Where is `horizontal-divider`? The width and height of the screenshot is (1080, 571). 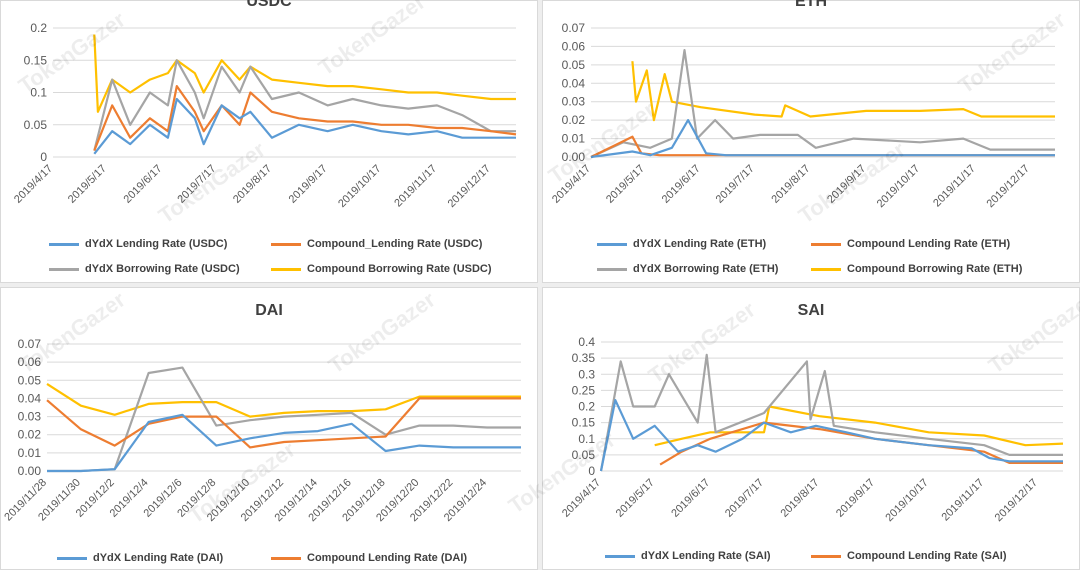
horizontal-divider is located at coordinates (540, 285).